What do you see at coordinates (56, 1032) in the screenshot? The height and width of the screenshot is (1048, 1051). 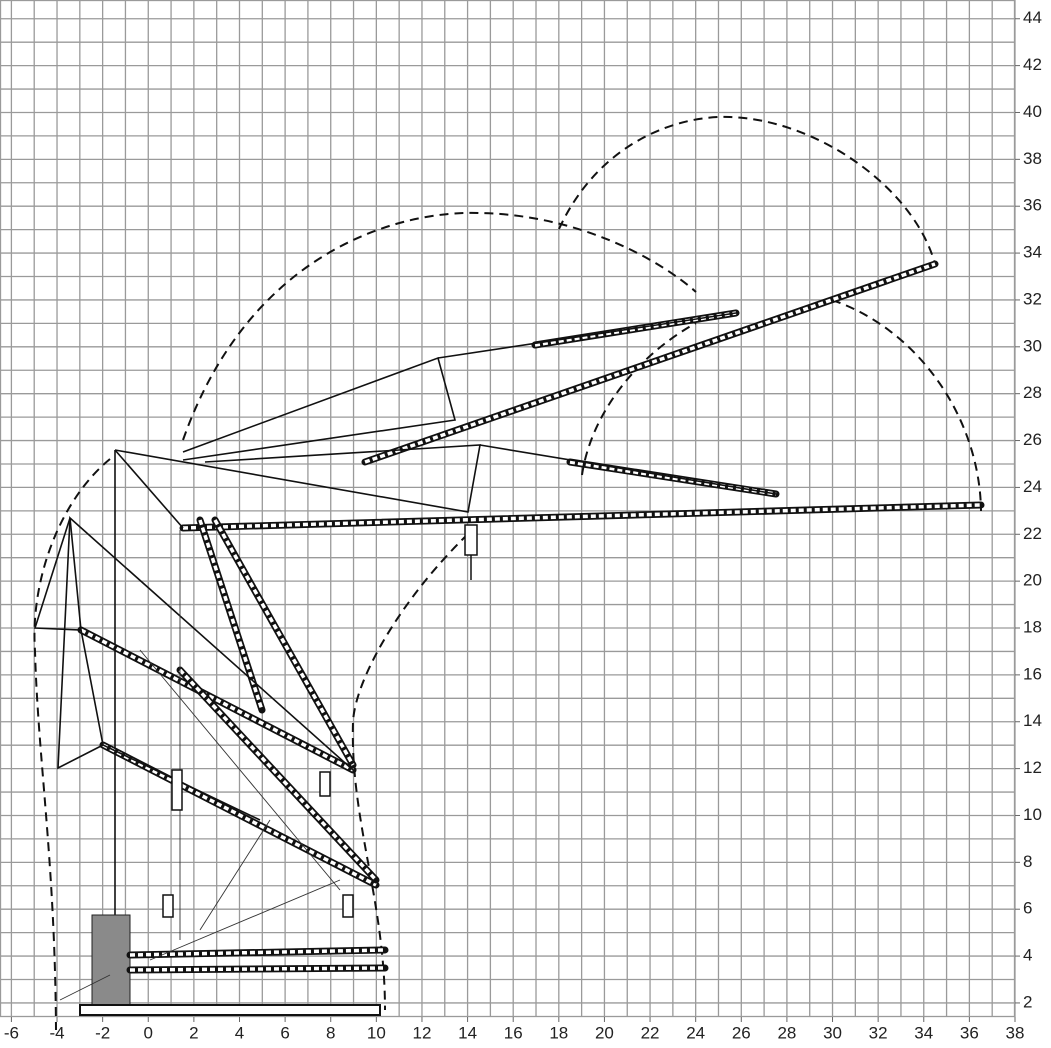 I see `x-tick-label: -4` at bounding box center [56, 1032].